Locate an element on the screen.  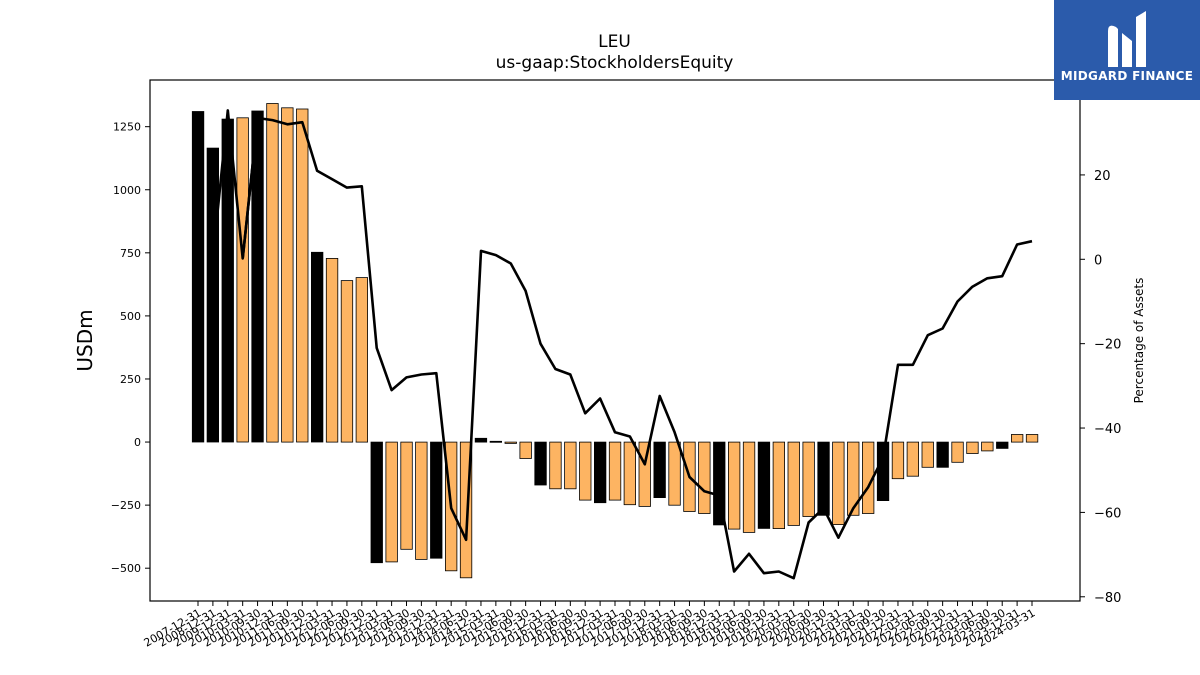
y-tick-label: 750 is located at coordinates (130, 253).